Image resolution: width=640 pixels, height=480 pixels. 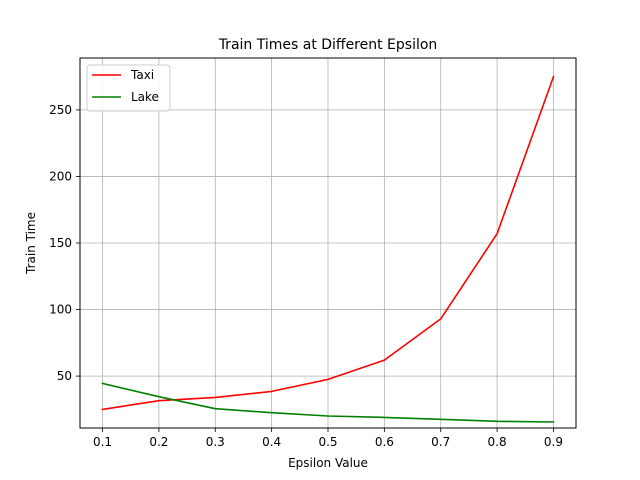 I want to click on x-tick-label: 0.4, so click(x=271, y=442).